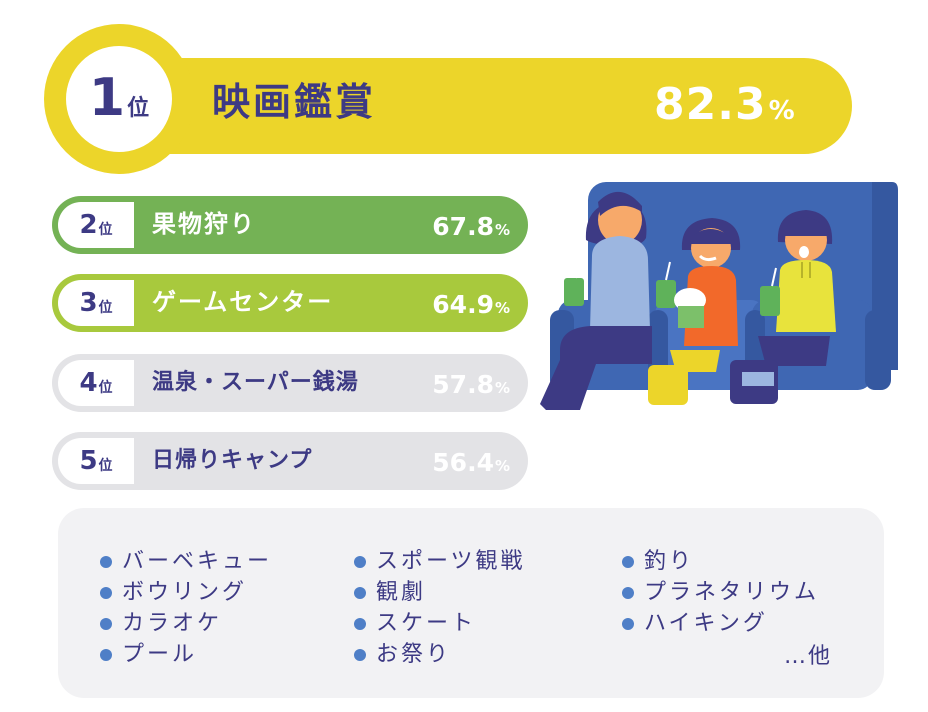 Image resolution: width=928 pixels, height=712 pixels. I want to click on rank-1-number: 1, so click(107, 98).